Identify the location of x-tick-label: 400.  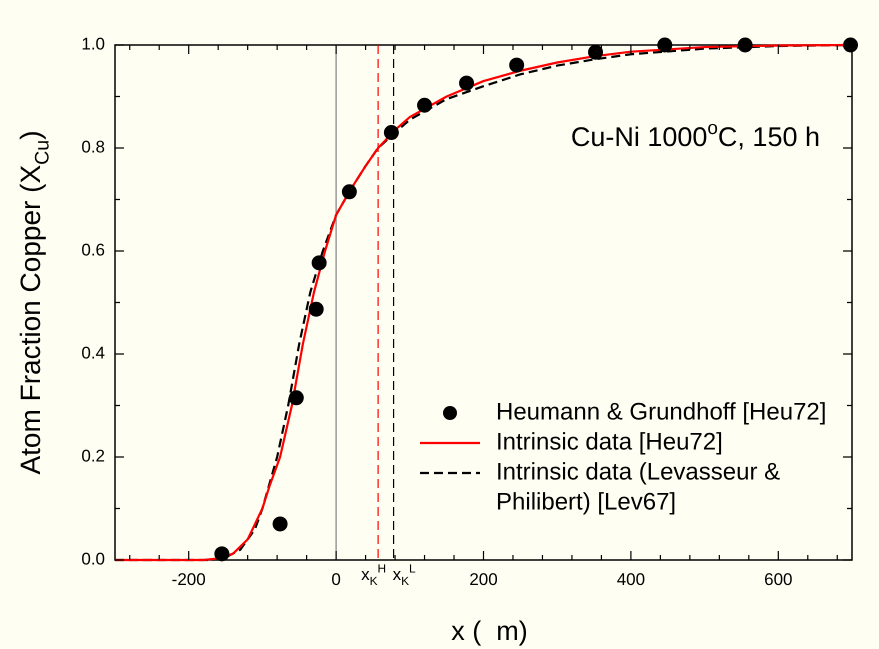
(631, 579).